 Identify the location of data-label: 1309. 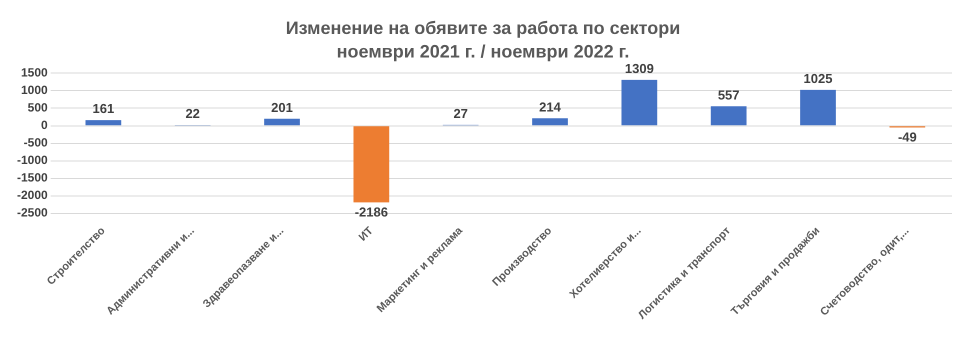
(639, 68).